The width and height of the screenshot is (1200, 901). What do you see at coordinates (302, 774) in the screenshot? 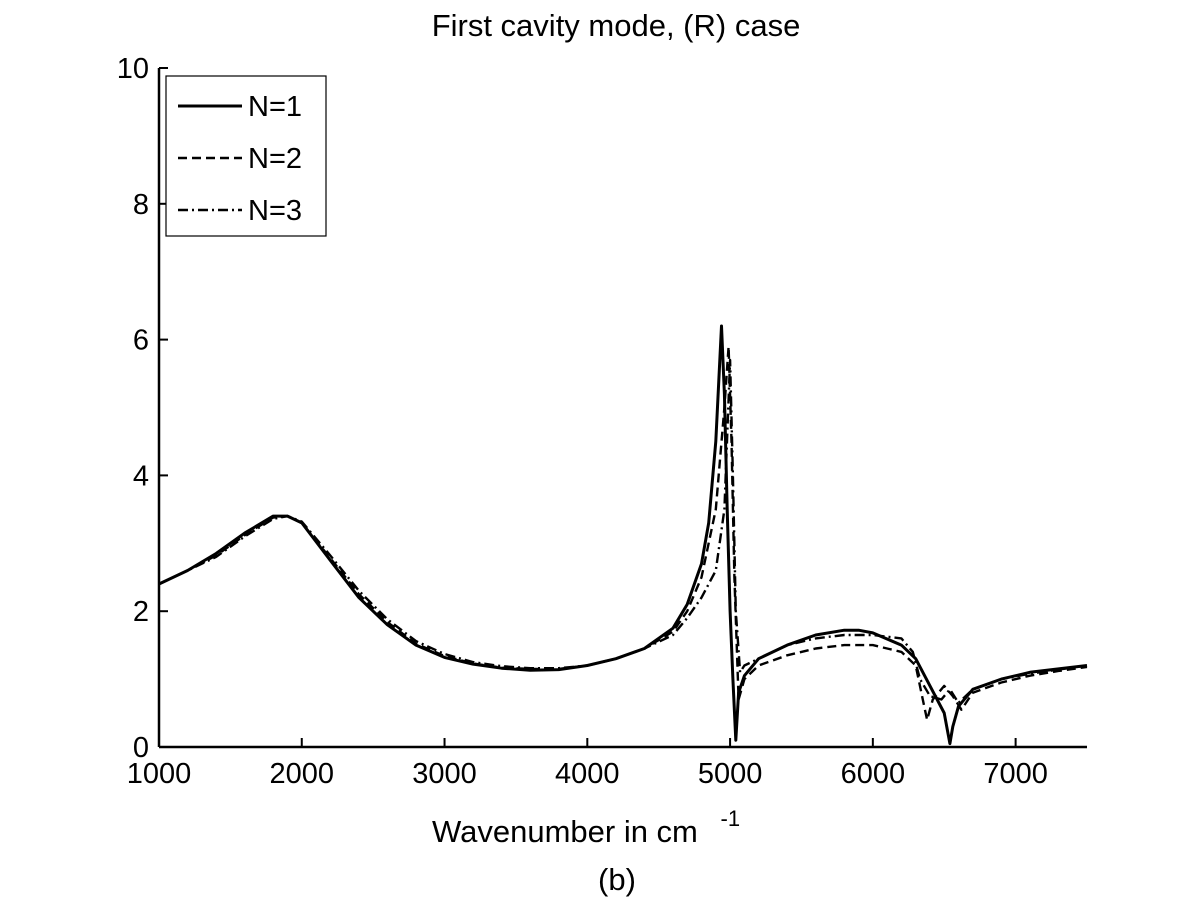
I see `x-tick-label: 2000` at bounding box center [302, 774].